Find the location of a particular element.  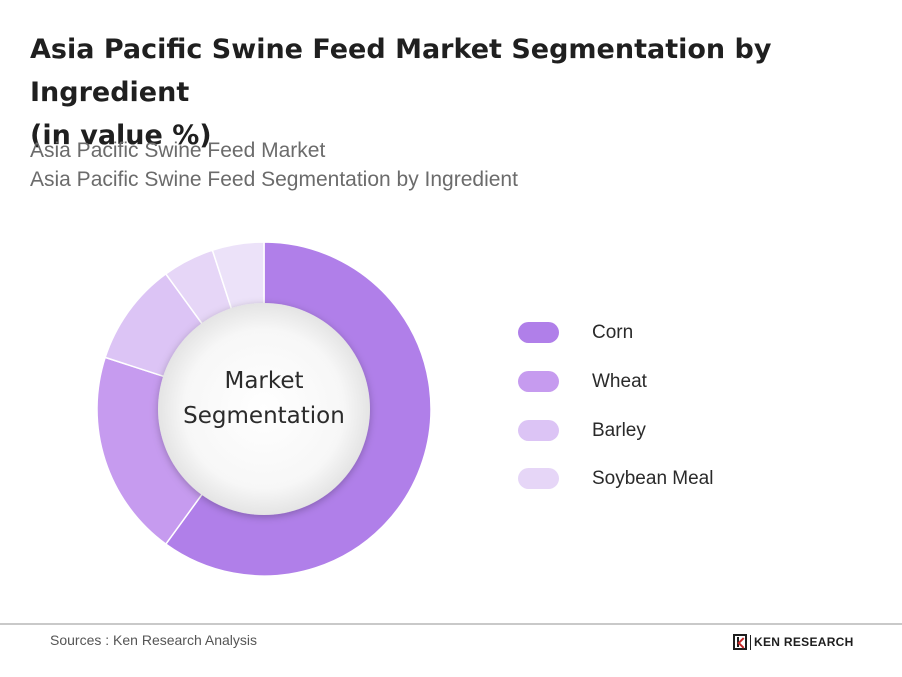

ken-research-logo-icon is located at coordinates (740, 642).